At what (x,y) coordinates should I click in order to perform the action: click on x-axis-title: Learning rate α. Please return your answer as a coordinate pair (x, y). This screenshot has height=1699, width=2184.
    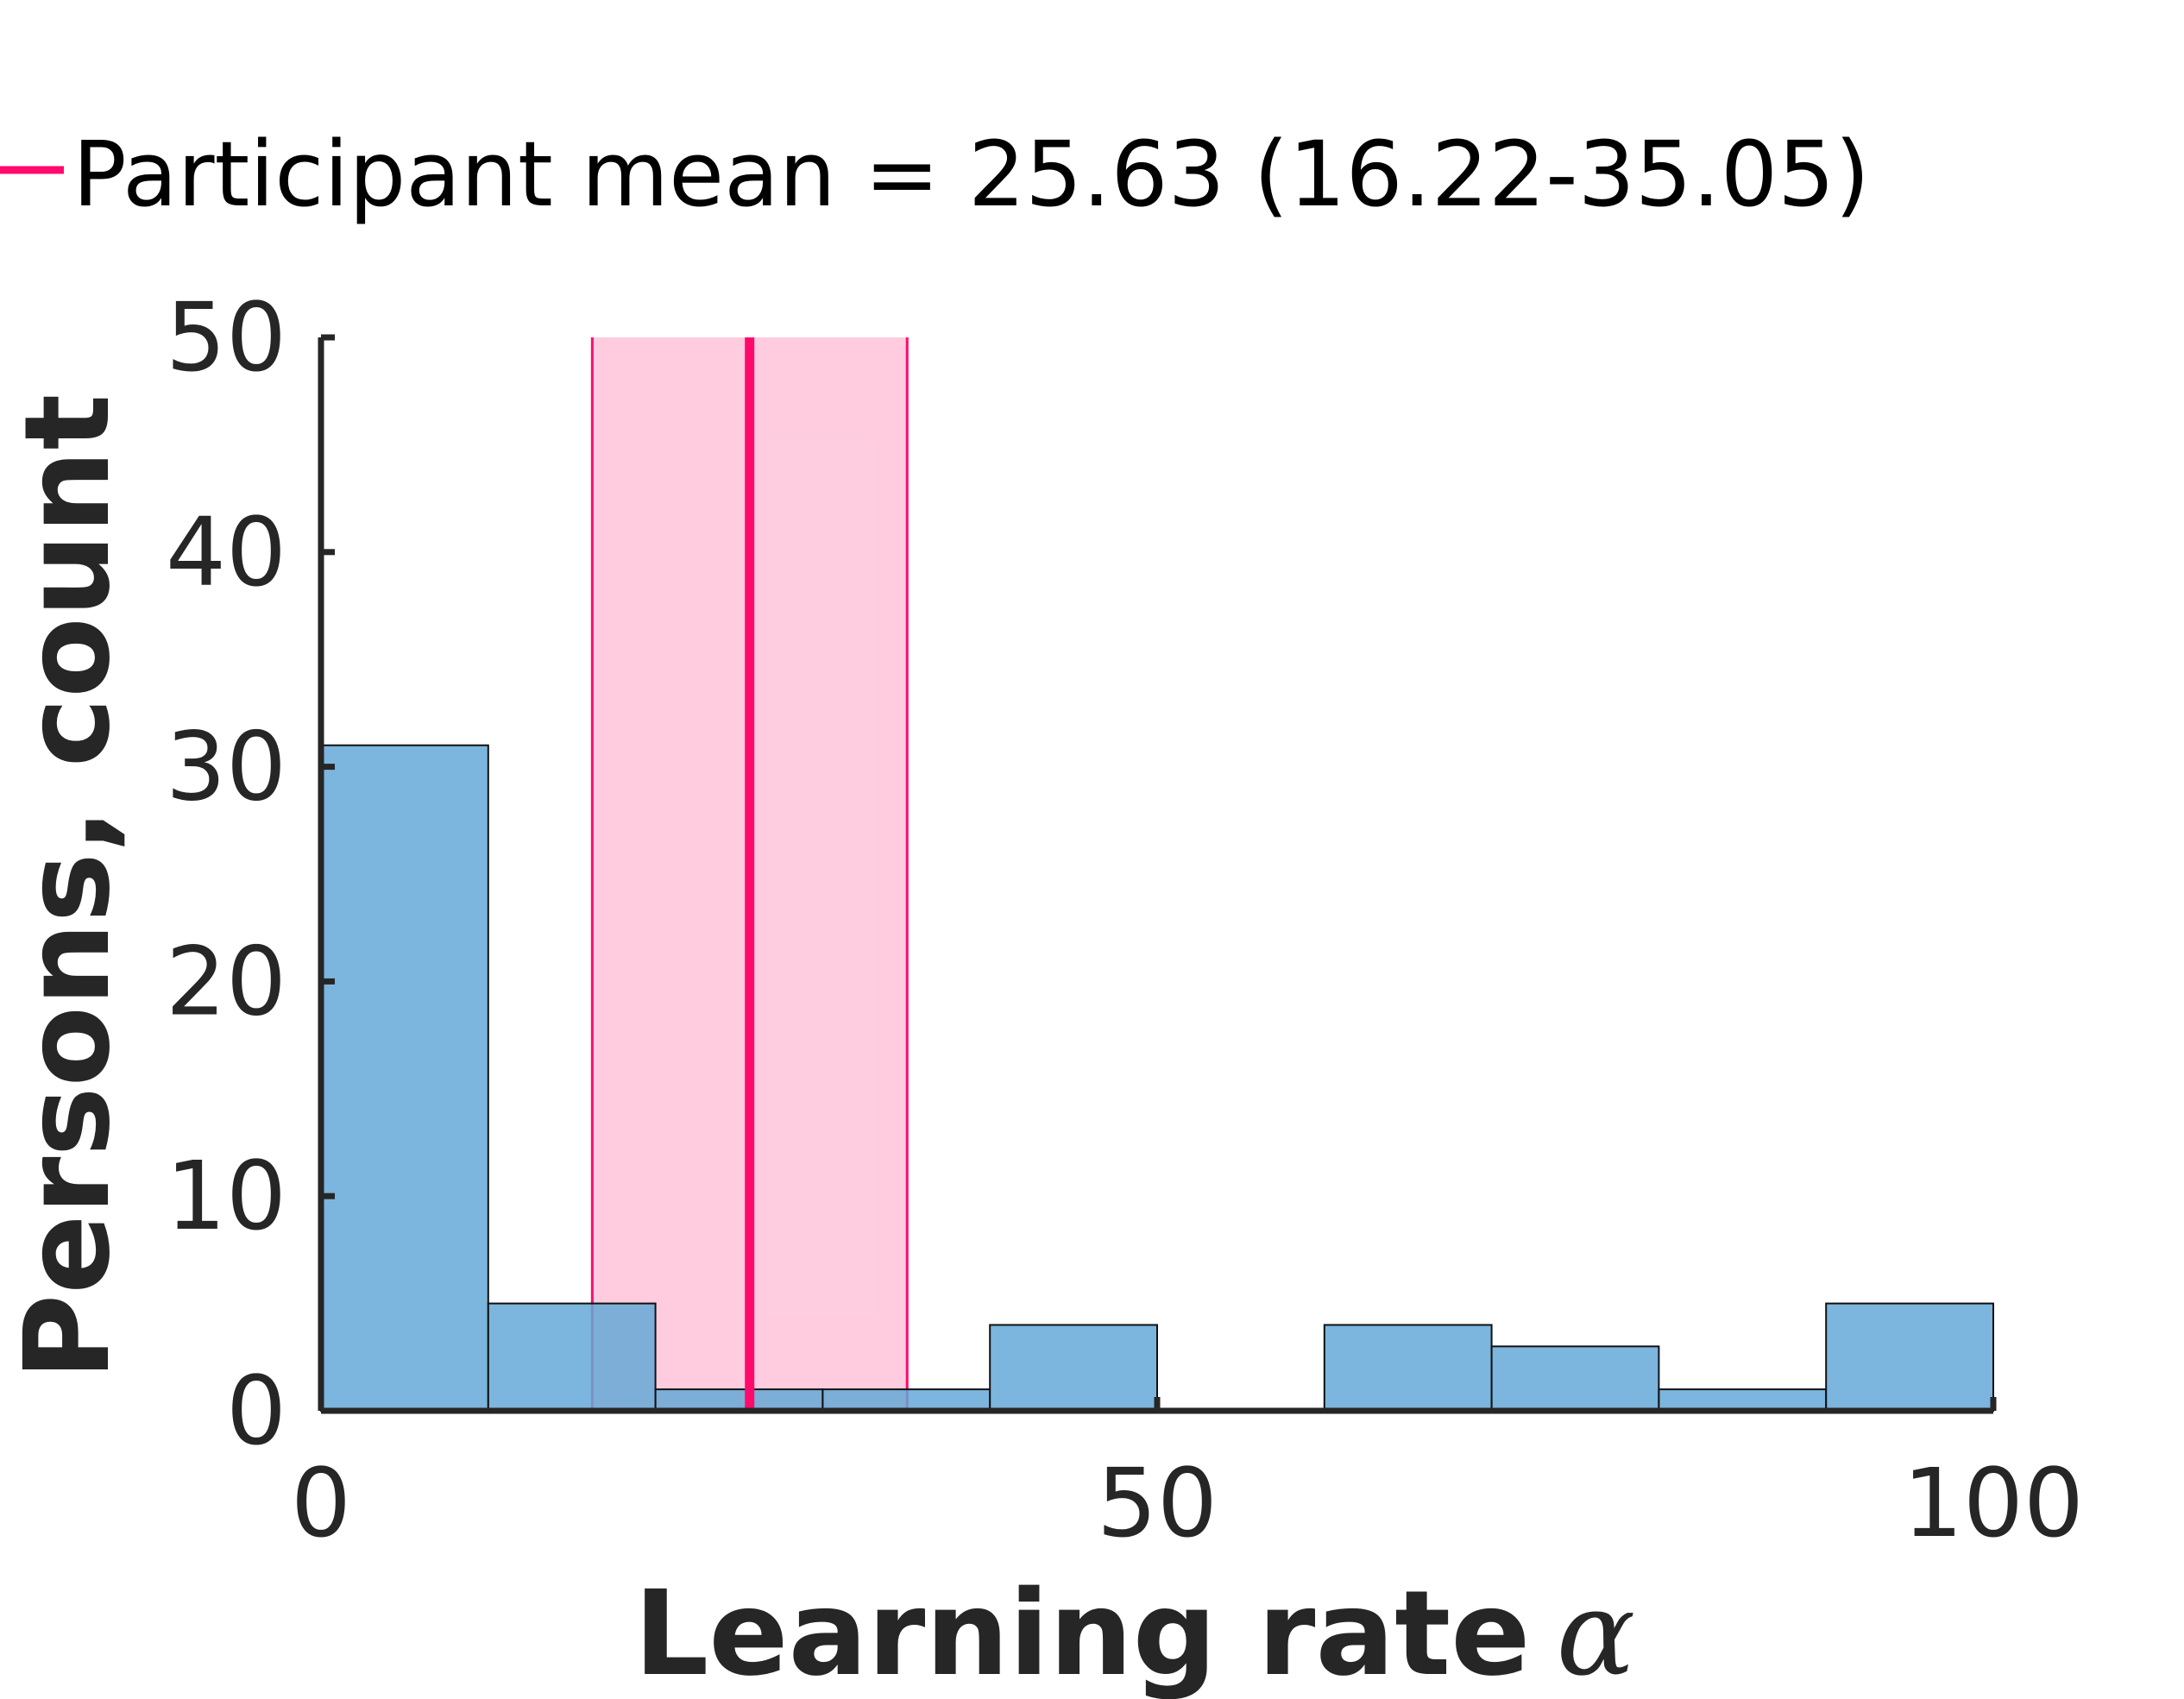
    Looking at the image, I should click on (1135, 1632).